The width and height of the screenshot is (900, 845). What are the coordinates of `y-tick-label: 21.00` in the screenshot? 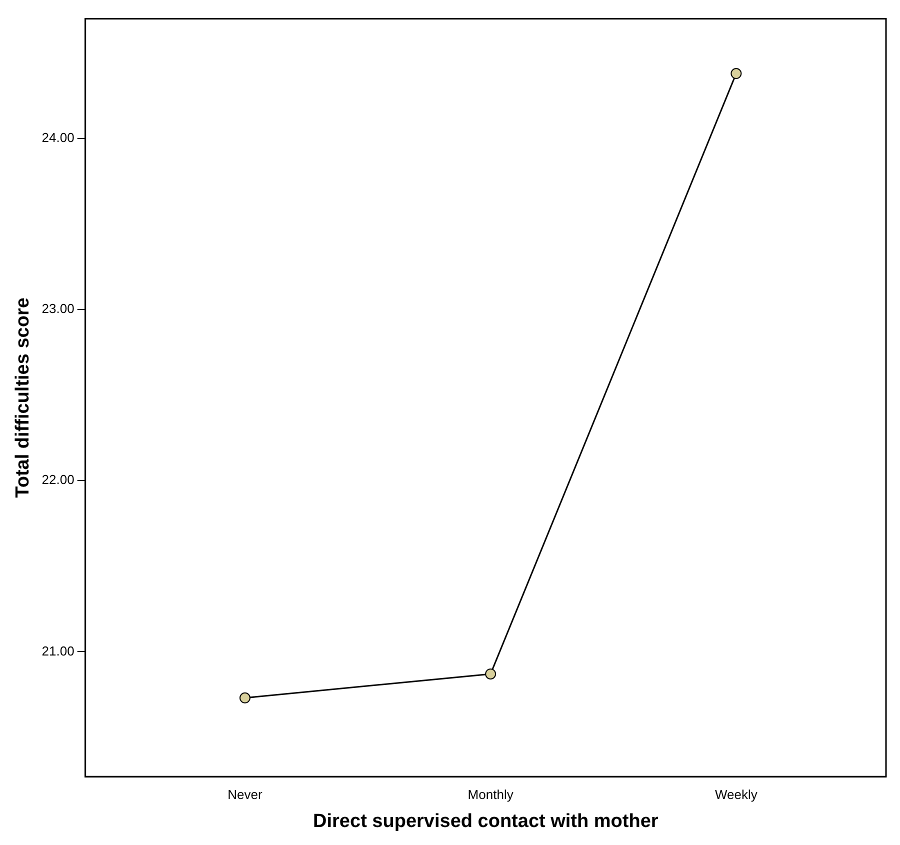 It's located at (58, 650).